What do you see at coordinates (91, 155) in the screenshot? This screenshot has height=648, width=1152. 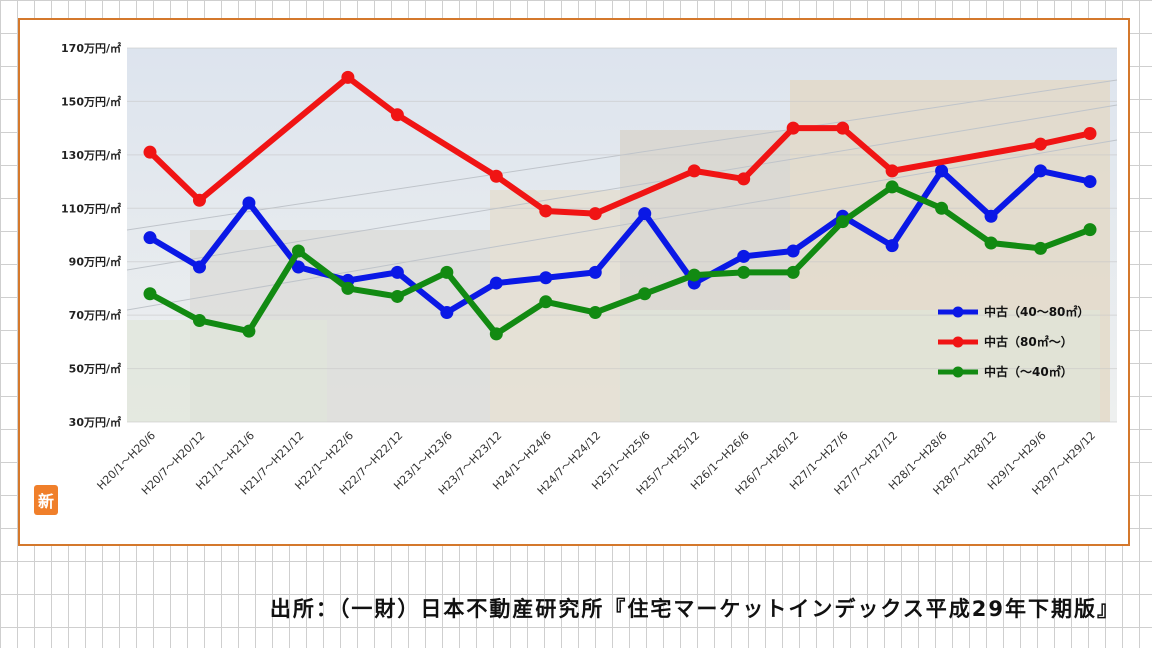 I see `y-tick-label: 130万円/㎡` at bounding box center [91, 155].